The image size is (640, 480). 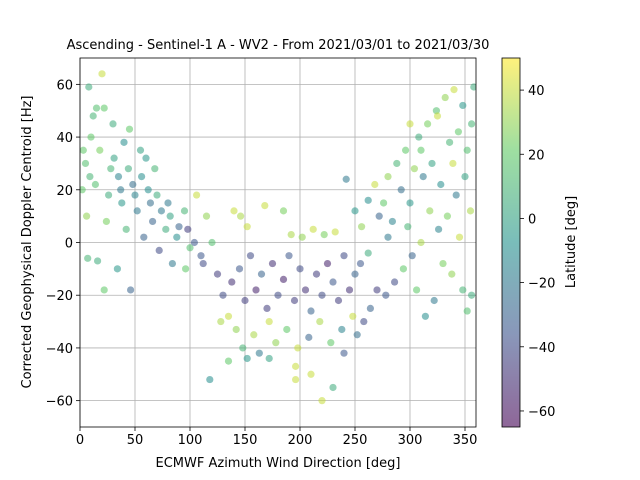 I want to click on colorbar-tick-label: 40, so click(x=536, y=91).